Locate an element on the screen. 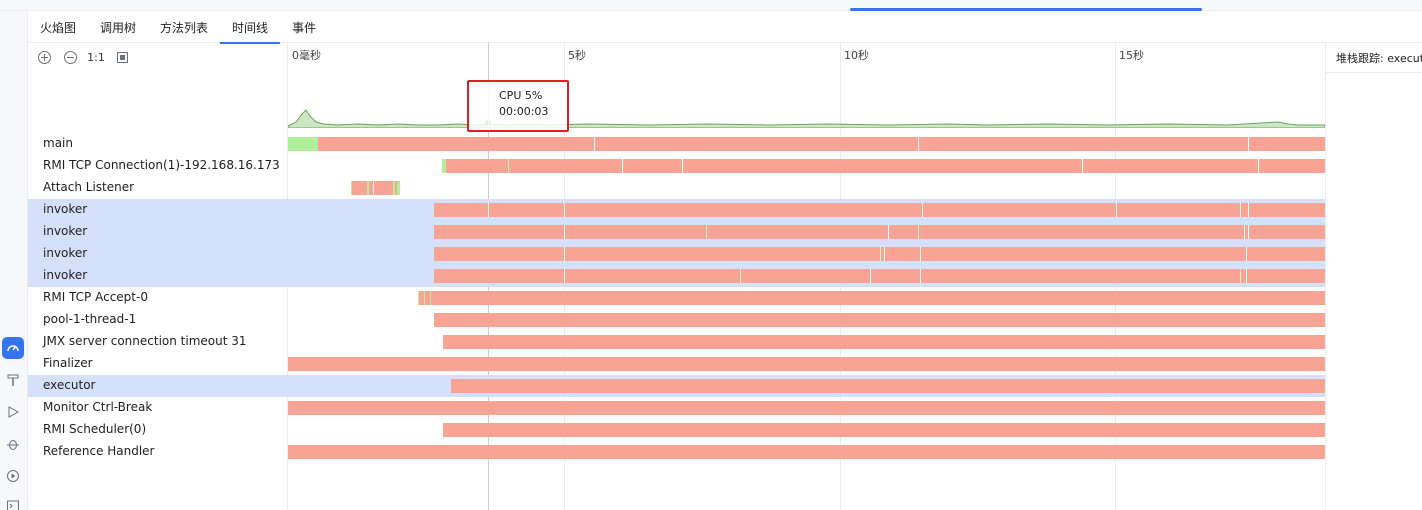 The image size is (1422, 510). thread-name: main is located at coordinates (58, 143).